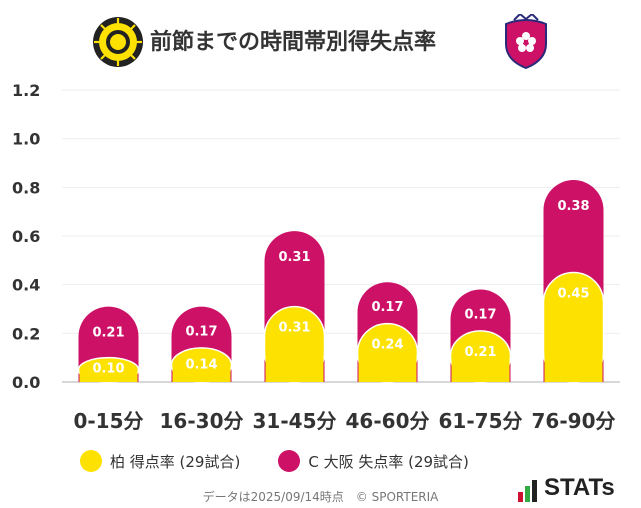 The height and width of the screenshot is (508, 641). What do you see at coordinates (91, 461) in the screenshot?
I see `legend-swatch-yellow` at bounding box center [91, 461].